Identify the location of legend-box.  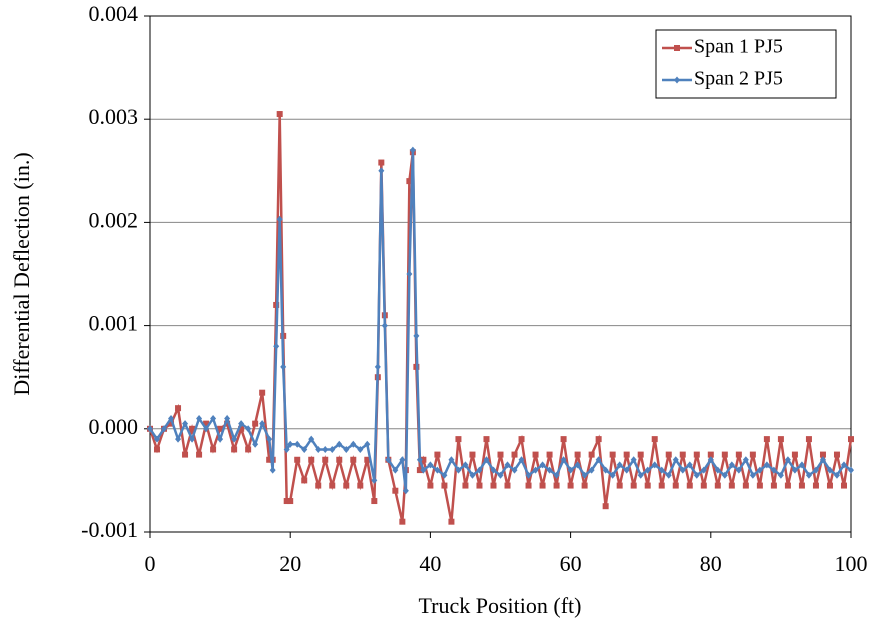
(746, 64).